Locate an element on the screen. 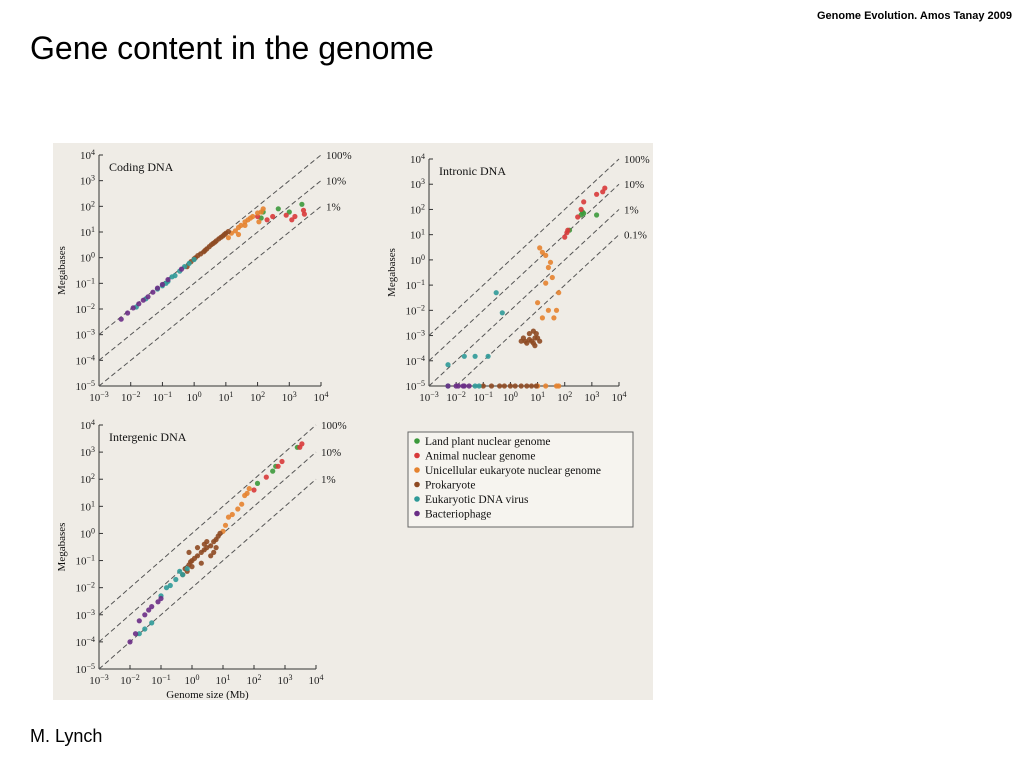 The width and height of the screenshot is (1024, 768). reference-line-label: 10% is located at coordinates (634, 185).